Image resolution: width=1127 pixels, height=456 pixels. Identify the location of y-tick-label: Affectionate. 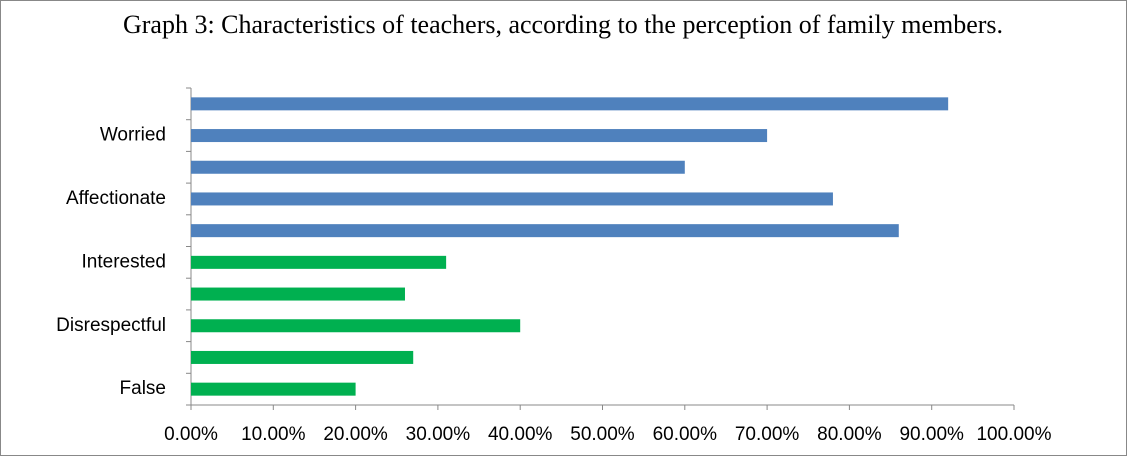
(116, 198).